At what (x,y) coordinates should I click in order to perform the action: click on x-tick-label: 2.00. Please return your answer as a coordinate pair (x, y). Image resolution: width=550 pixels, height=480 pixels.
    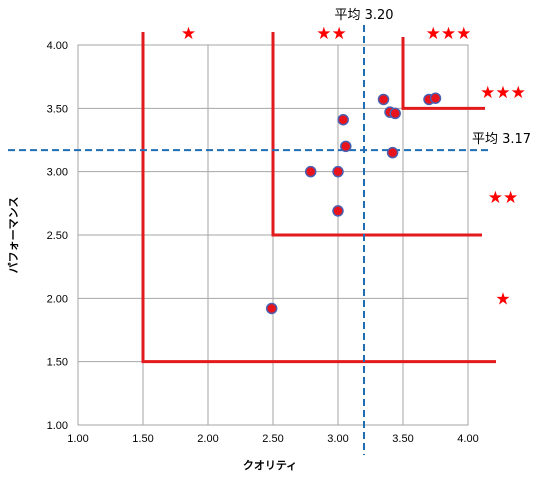
    Looking at the image, I should click on (207, 439).